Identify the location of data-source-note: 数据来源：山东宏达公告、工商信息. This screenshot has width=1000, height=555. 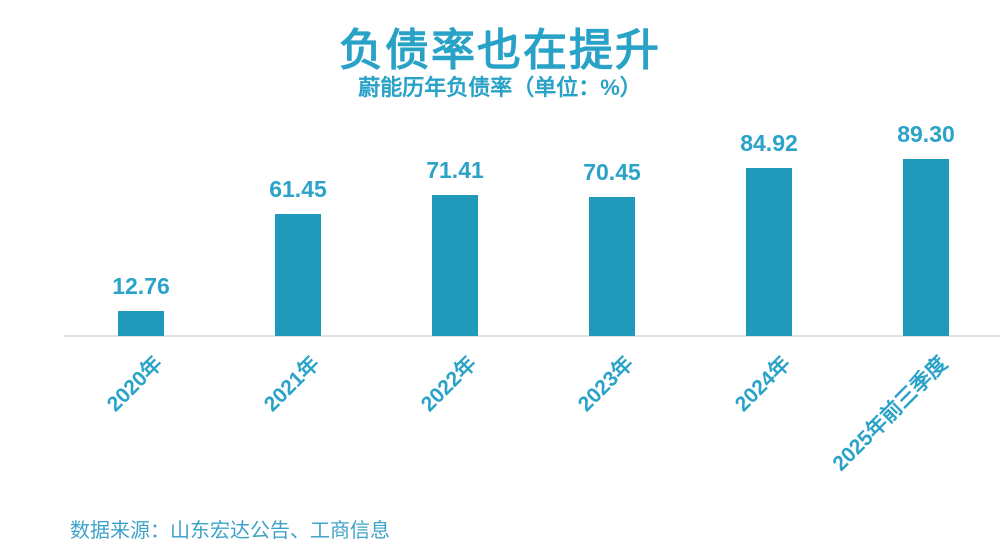
(230, 531).